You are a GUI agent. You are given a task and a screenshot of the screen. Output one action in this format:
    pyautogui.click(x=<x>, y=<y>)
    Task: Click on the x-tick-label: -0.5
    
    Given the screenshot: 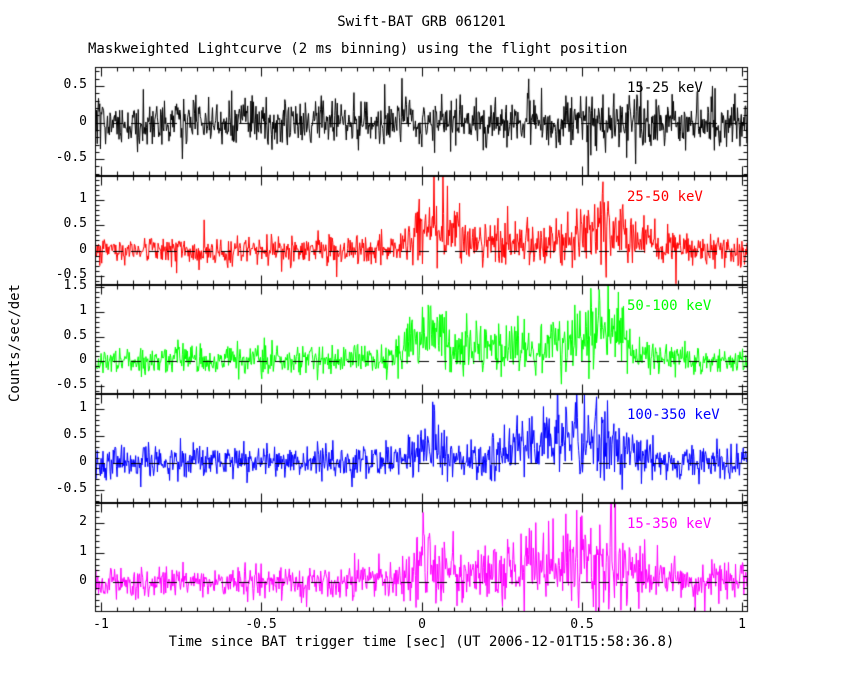 What is the action you would take?
    pyautogui.click(x=261, y=624)
    